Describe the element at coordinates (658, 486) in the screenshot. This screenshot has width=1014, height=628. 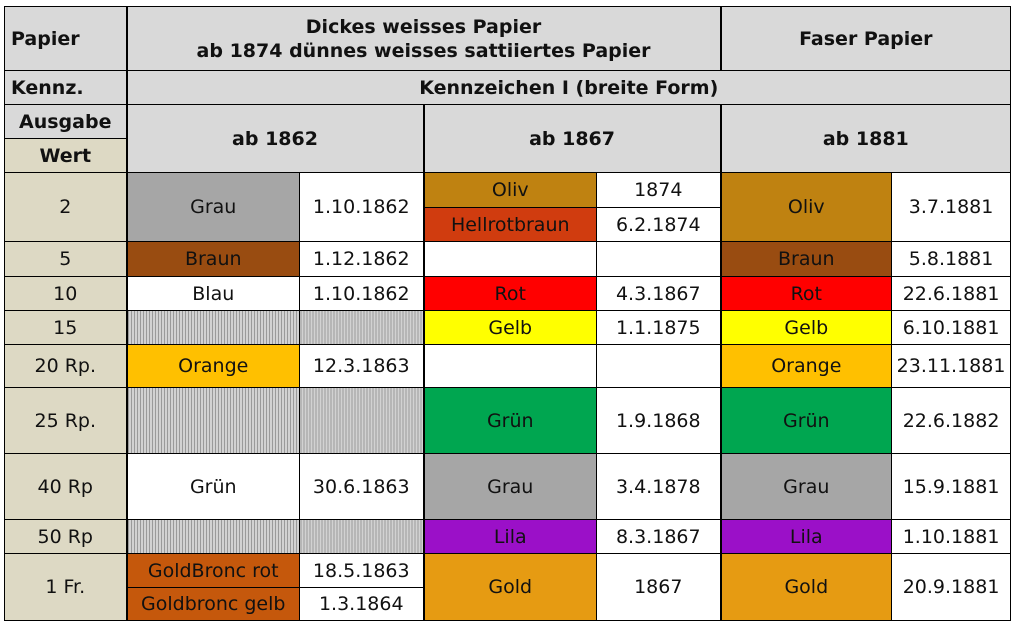
I see `stamp-date-cell: 3.4.1878` at that location.